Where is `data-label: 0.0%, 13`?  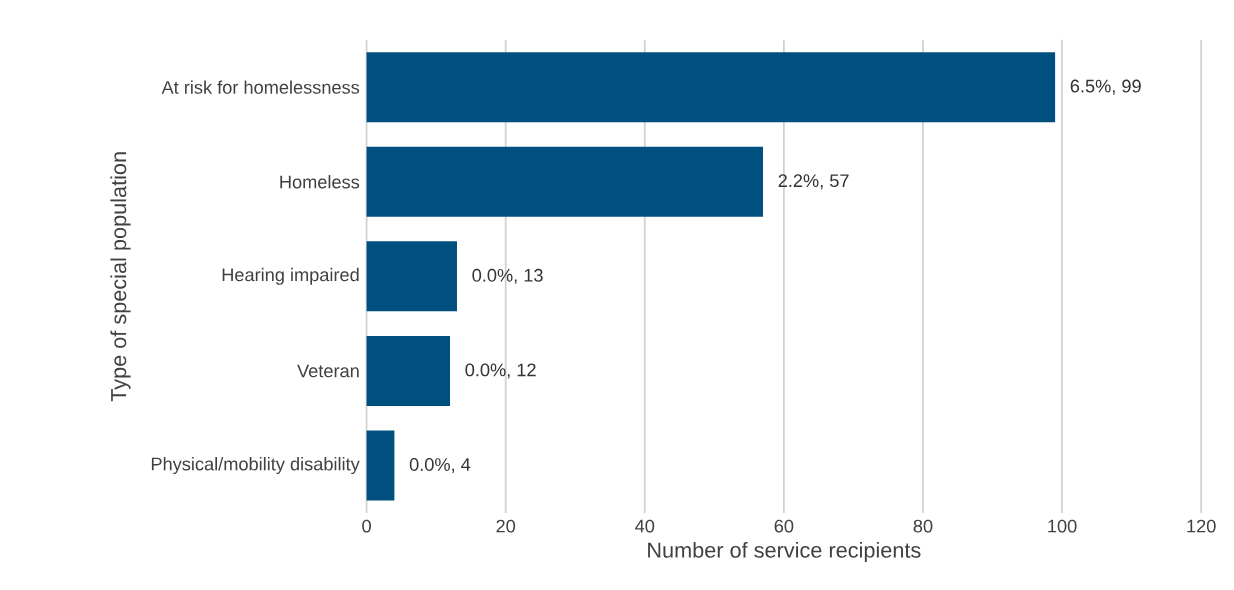 data-label: 0.0%, 13 is located at coordinates (507, 277).